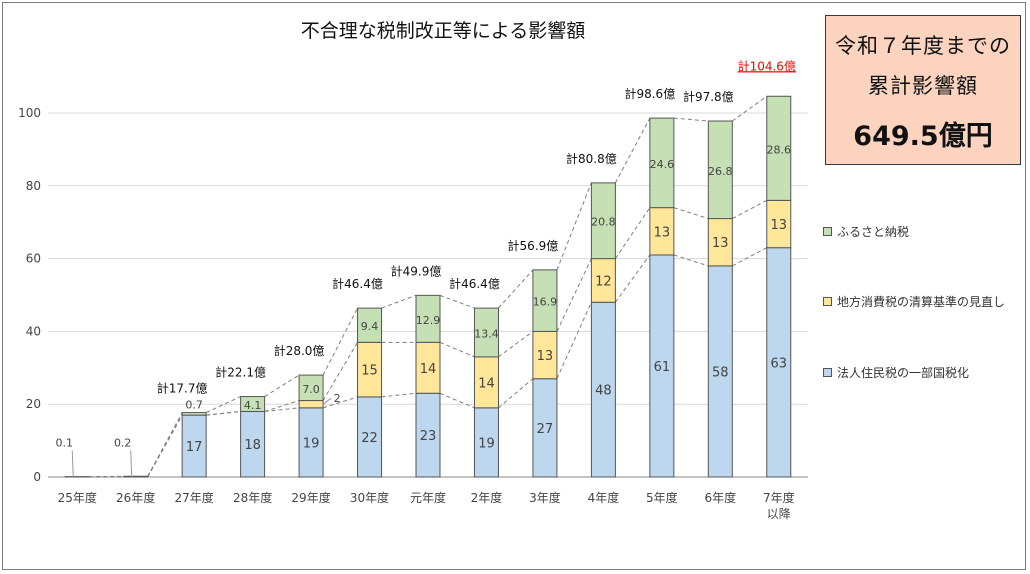  What do you see at coordinates (720, 497) in the screenshot?
I see `x-tick-label: 6年度` at bounding box center [720, 497].